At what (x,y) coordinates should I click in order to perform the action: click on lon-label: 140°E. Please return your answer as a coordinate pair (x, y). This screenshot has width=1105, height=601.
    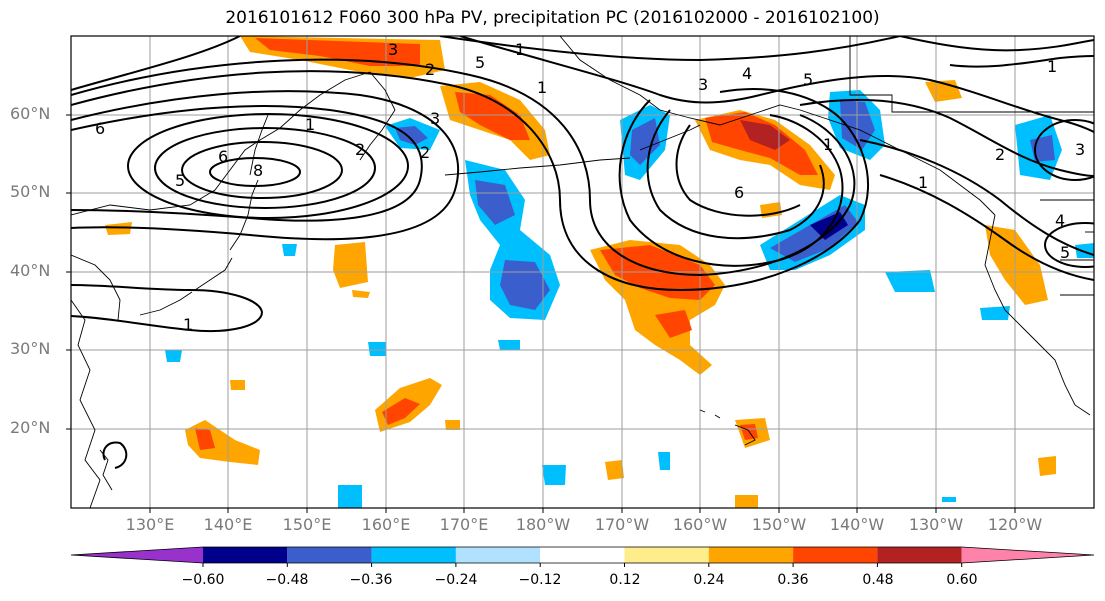
    Looking at the image, I should click on (228, 524).